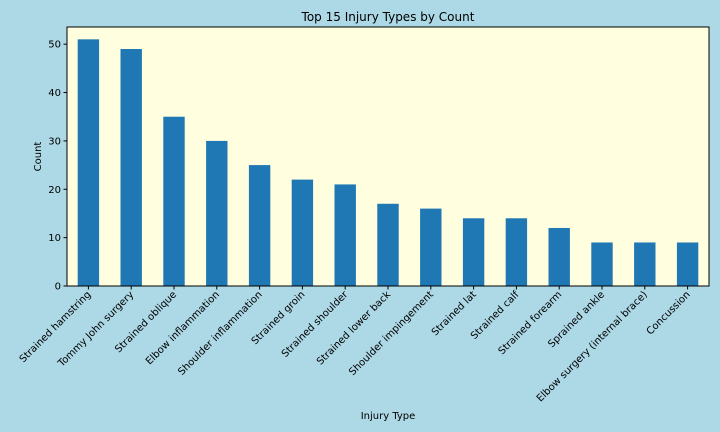 This screenshot has height=432, width=720. What do you see at coordinates (54, 190) in the screenshot?
I see `y-tick-label: 20` at bounding box center [54, 190].